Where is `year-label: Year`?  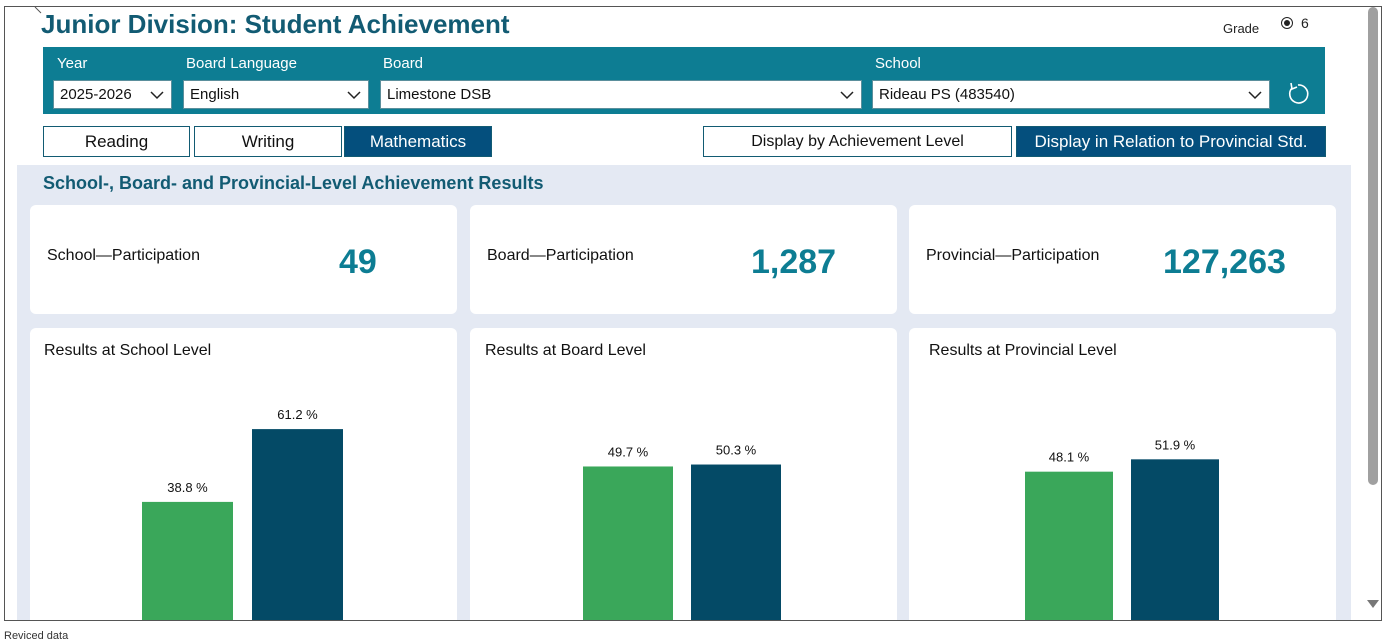
year-label: Year is located at coordinates (72, 63).